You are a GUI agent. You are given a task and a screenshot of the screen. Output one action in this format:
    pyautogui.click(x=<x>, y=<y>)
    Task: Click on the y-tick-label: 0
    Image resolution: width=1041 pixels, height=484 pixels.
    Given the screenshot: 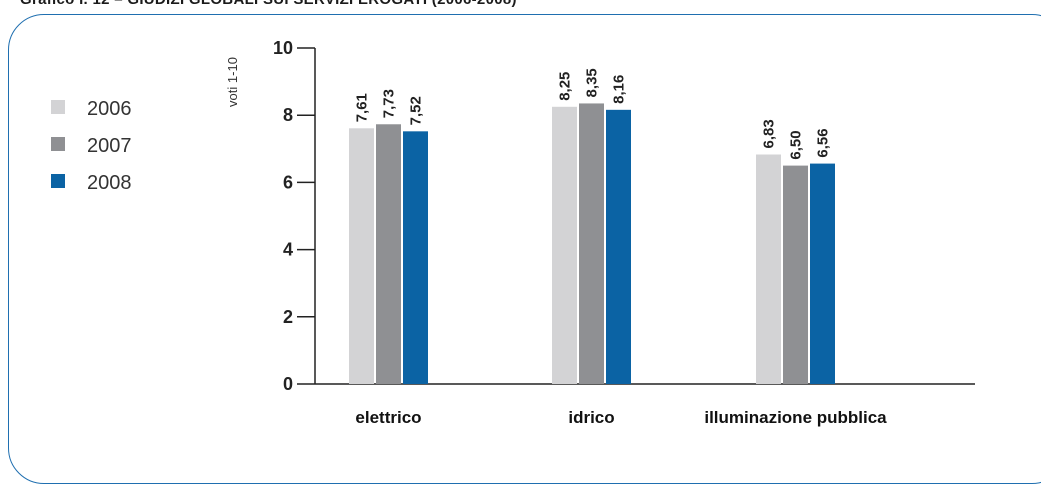 What is the action you would take?
    pyautogui.click(x=288, y=384)
    